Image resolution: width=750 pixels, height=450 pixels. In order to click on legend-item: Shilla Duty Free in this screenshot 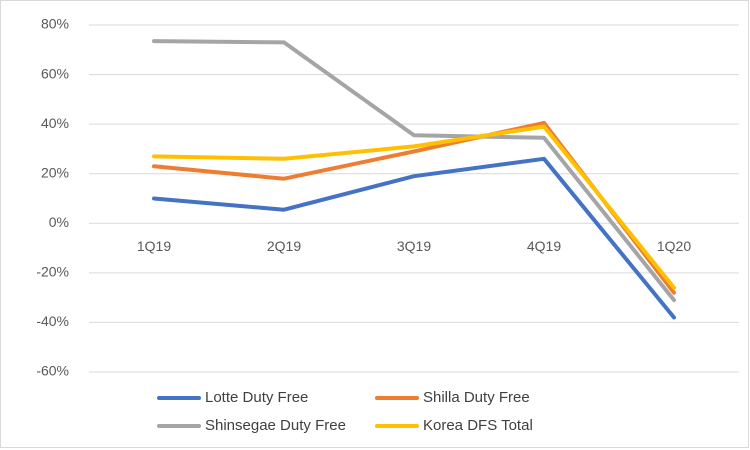, I will do `click(452, 397)`.